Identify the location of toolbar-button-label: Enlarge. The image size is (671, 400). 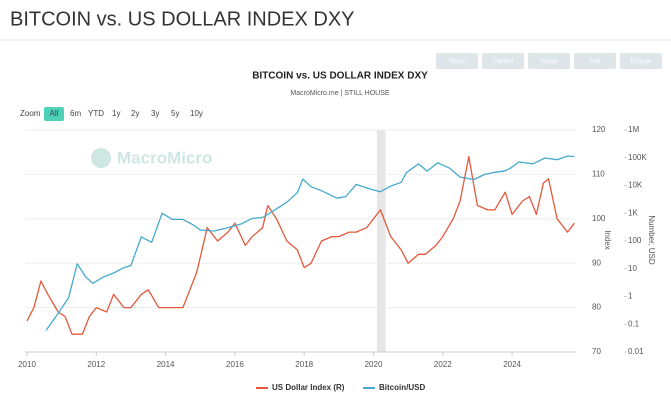
(641, 62).